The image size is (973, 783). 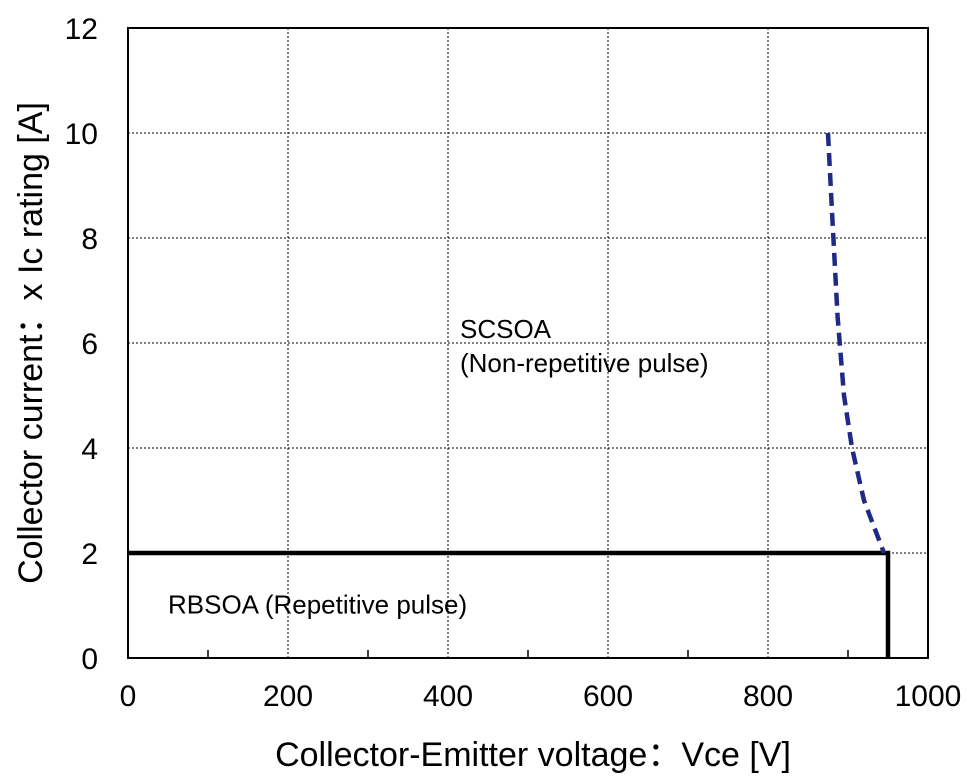 I want to click on annotation-1-line-0: RBSOA (Repetitive pulse), so click(x=317, y=604).